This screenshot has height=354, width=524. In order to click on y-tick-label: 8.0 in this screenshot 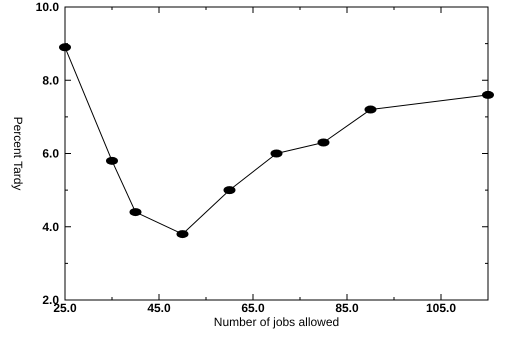, I will do `click(51, 80)`.